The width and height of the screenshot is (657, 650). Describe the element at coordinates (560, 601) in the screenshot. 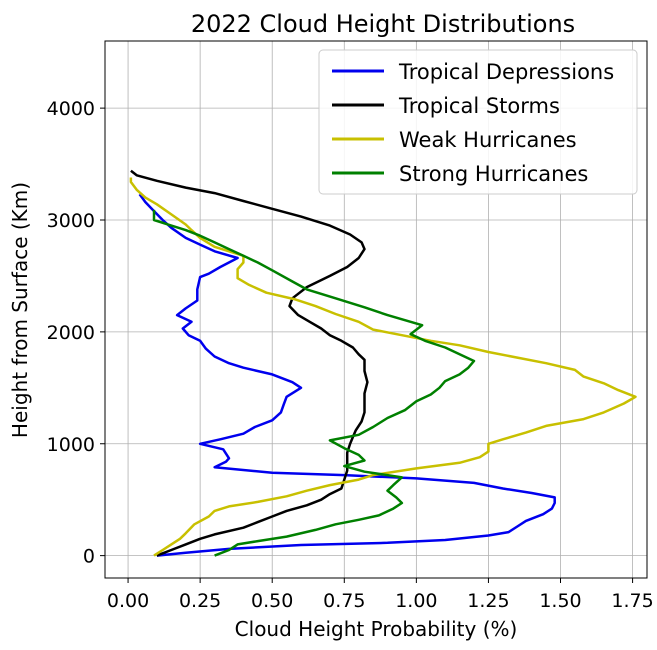

I see `x-tick-label: 1.50` at that location.